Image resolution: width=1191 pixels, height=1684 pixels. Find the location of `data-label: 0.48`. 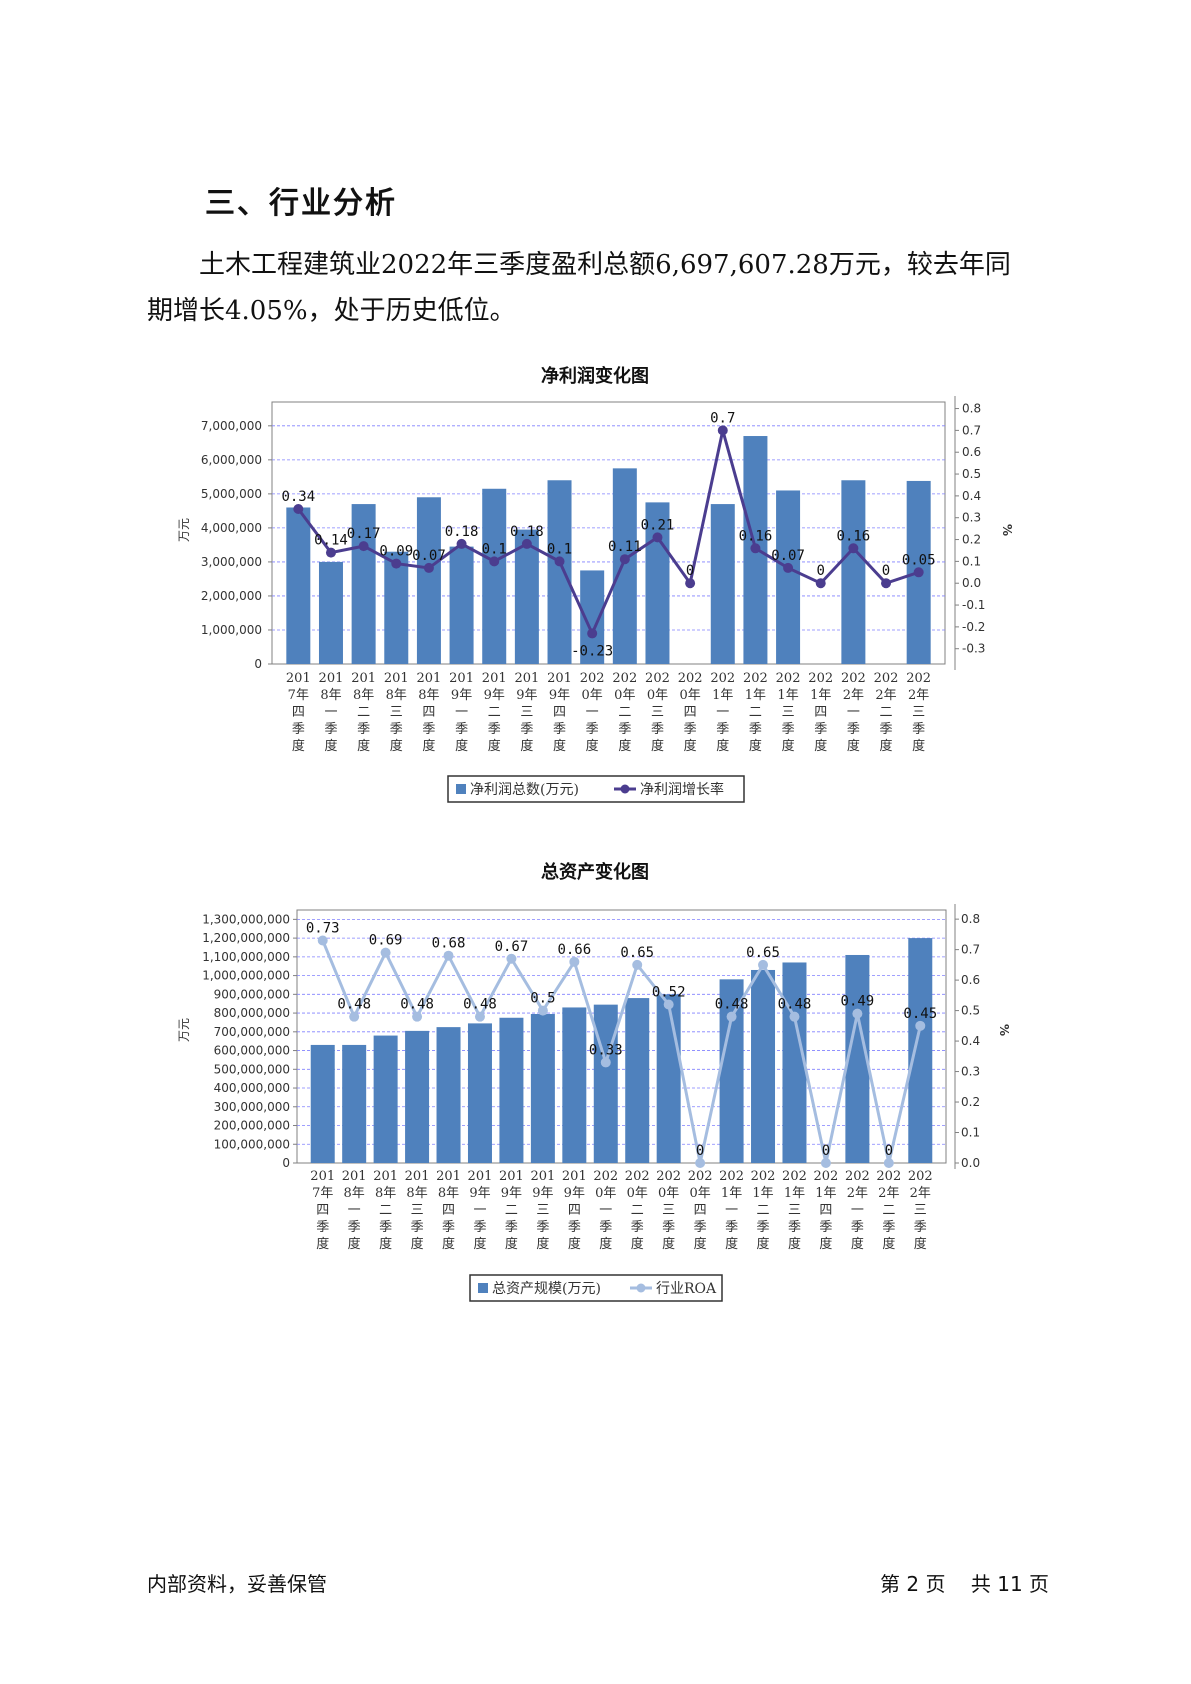

data-label: 0.48 is located at coordinates (354, 1005).